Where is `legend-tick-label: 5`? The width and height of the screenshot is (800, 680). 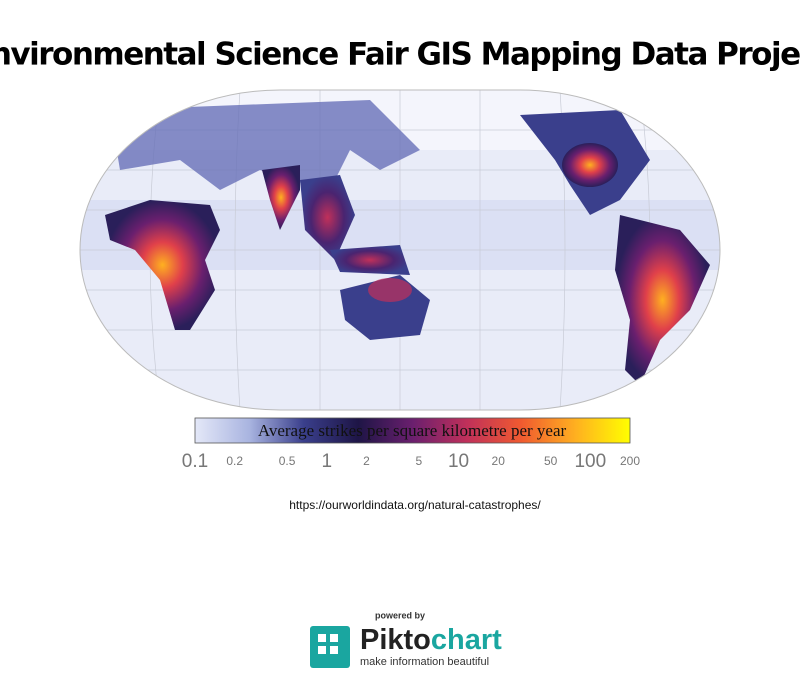 legend-tick-label: 5 is located at coordinates (419, 461).